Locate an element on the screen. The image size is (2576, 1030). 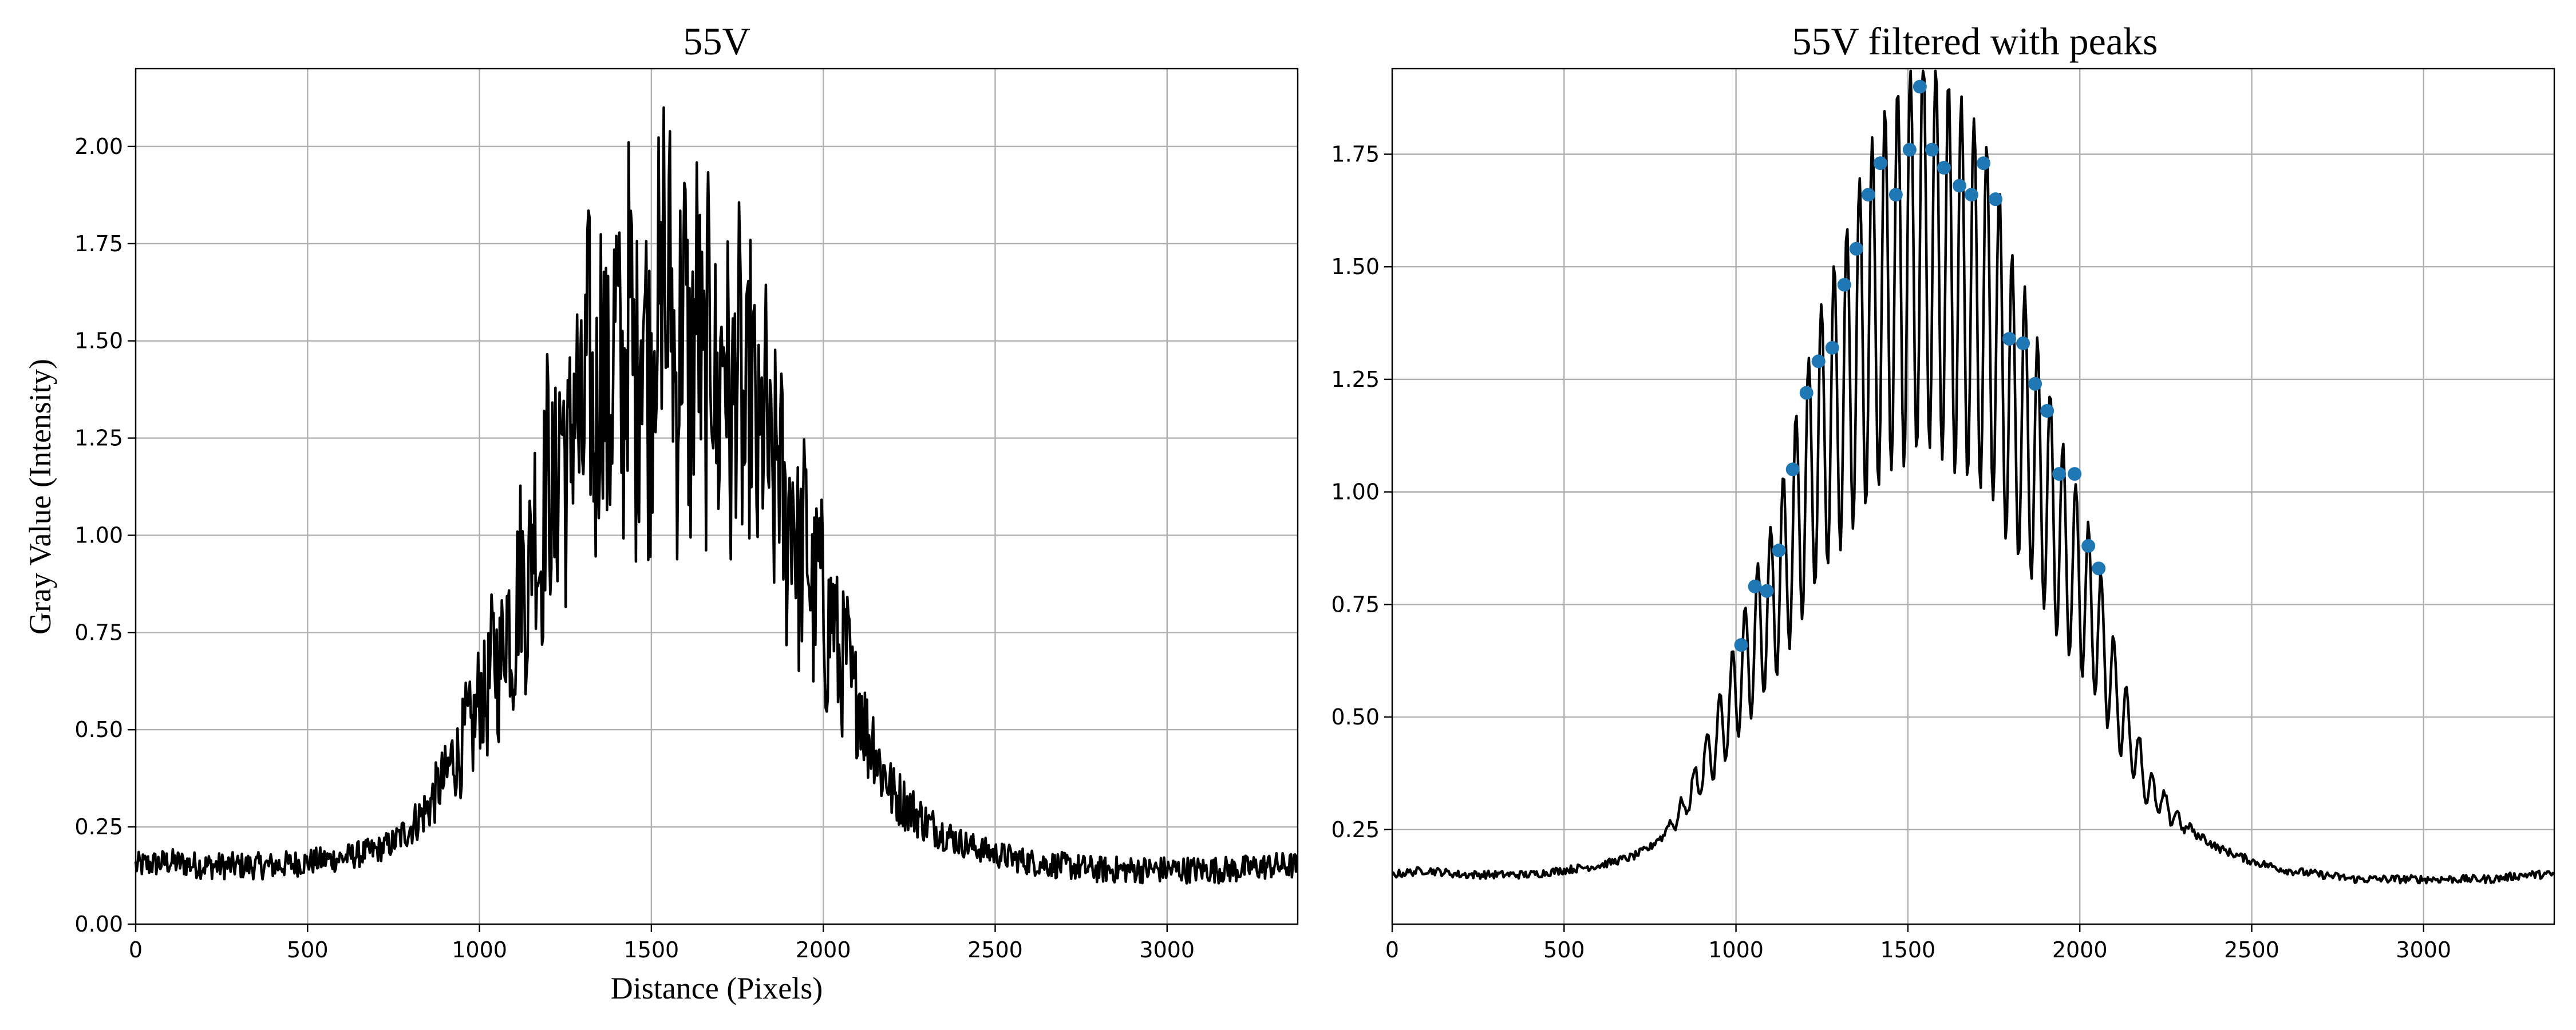
x-axis-label-left: Distance (Pixels) is located at coordinates (717, 988).